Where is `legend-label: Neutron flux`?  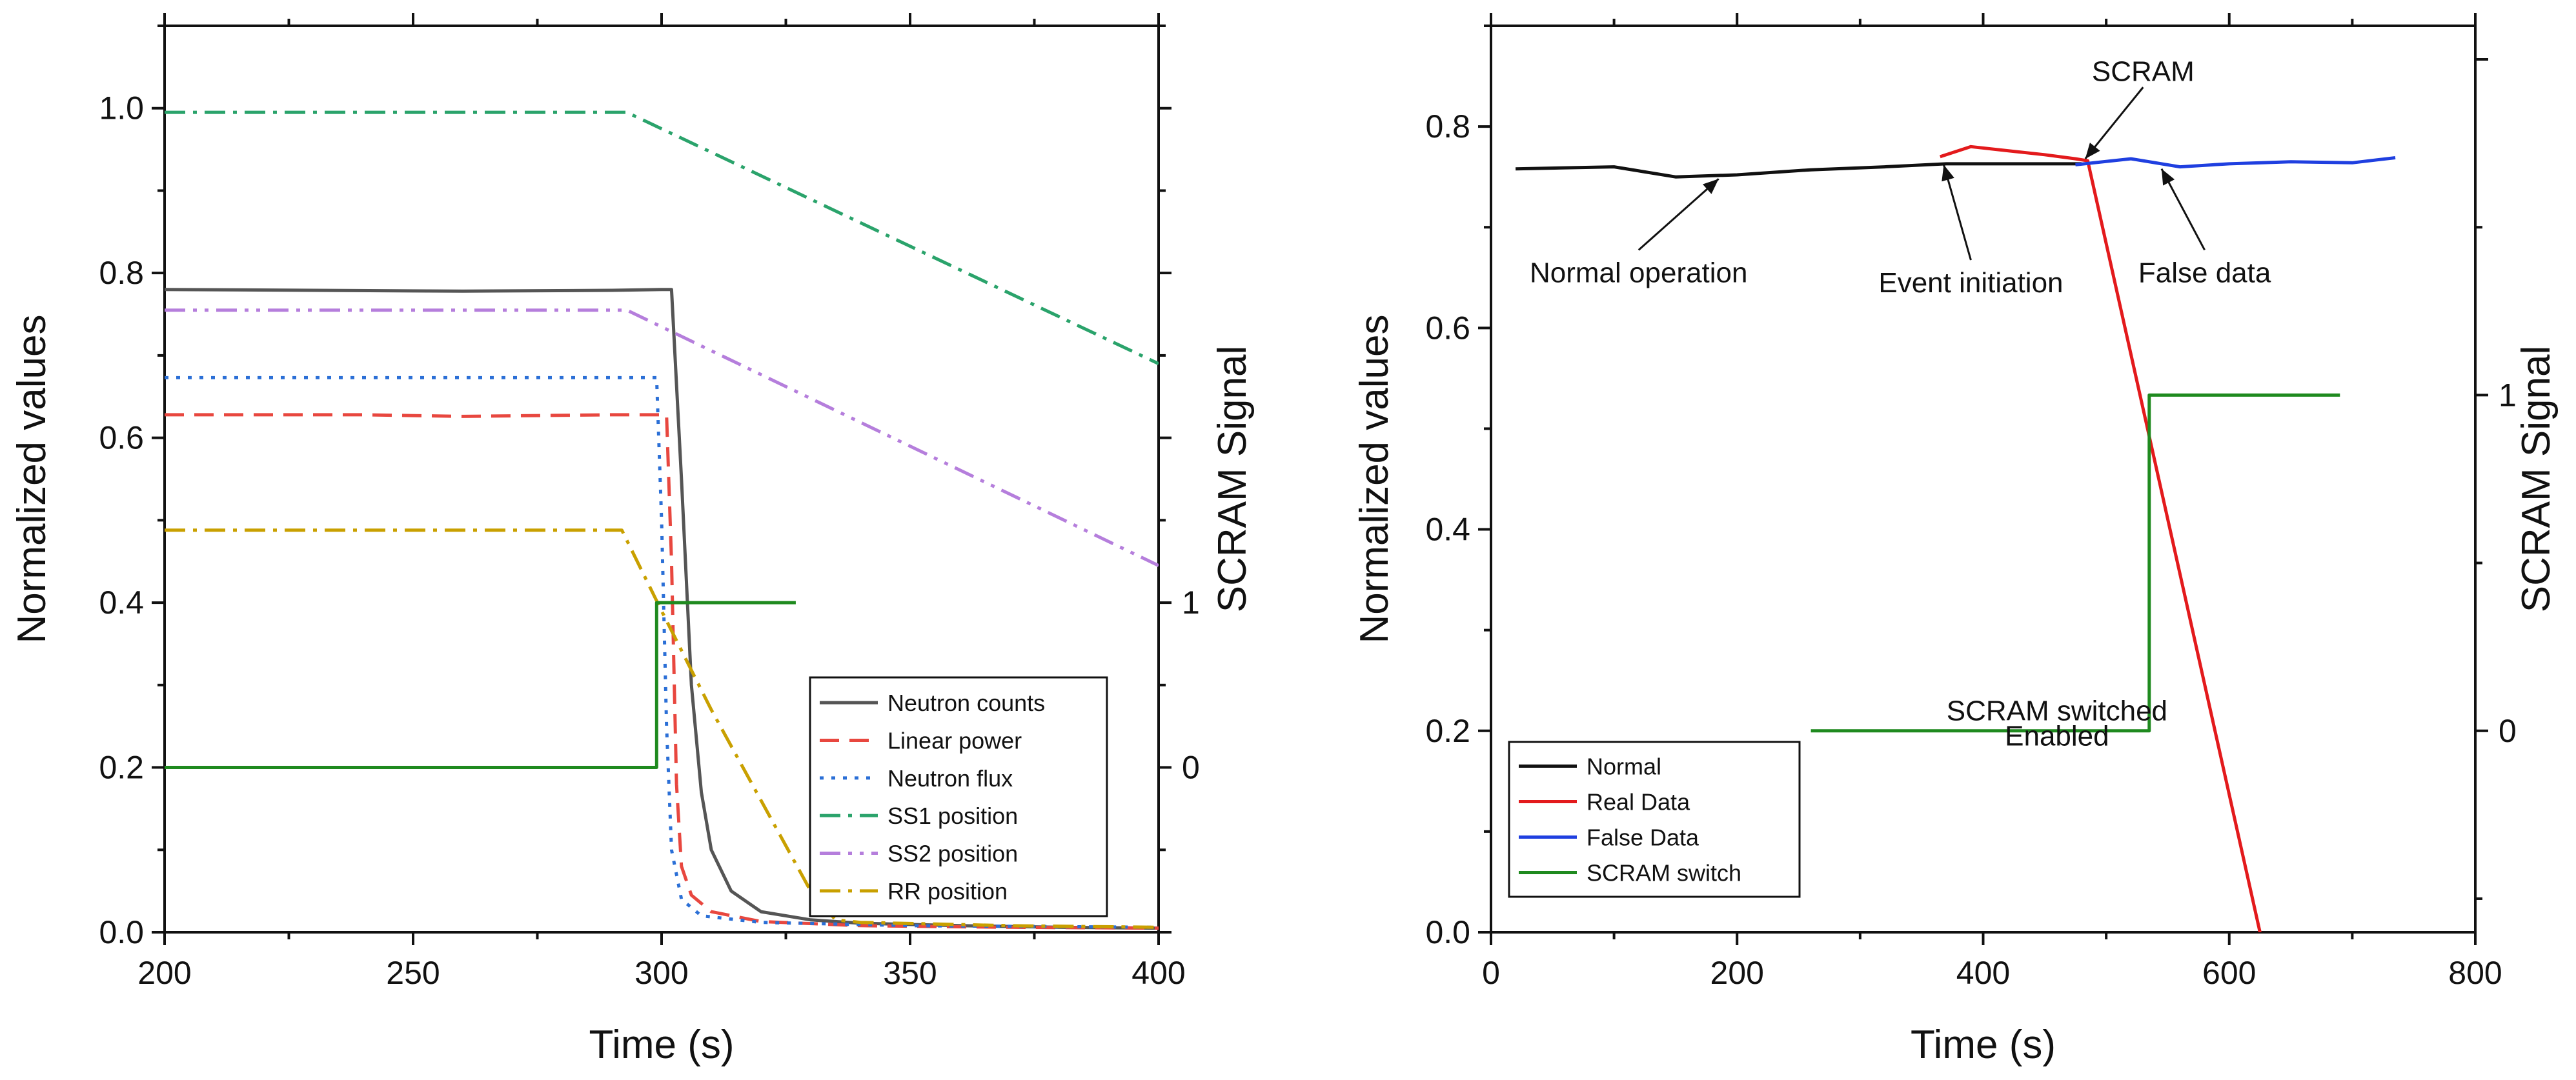
legend-label: Neutron flux is located at coordinates (950, 778).